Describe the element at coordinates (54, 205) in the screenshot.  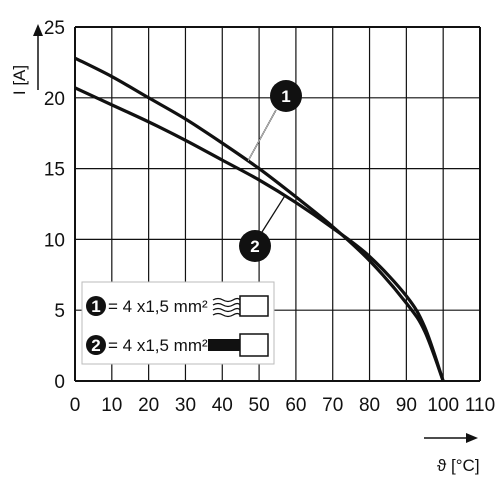
I see `y-tick-labels: 0 5 10 15 20 25` at that location.